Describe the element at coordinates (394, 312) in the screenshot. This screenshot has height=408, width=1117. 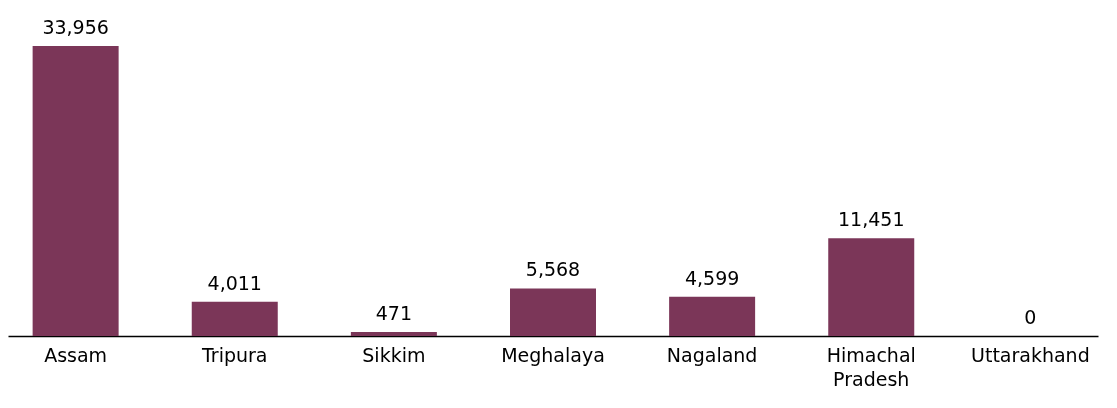
I see `data-label: 471` at that location.